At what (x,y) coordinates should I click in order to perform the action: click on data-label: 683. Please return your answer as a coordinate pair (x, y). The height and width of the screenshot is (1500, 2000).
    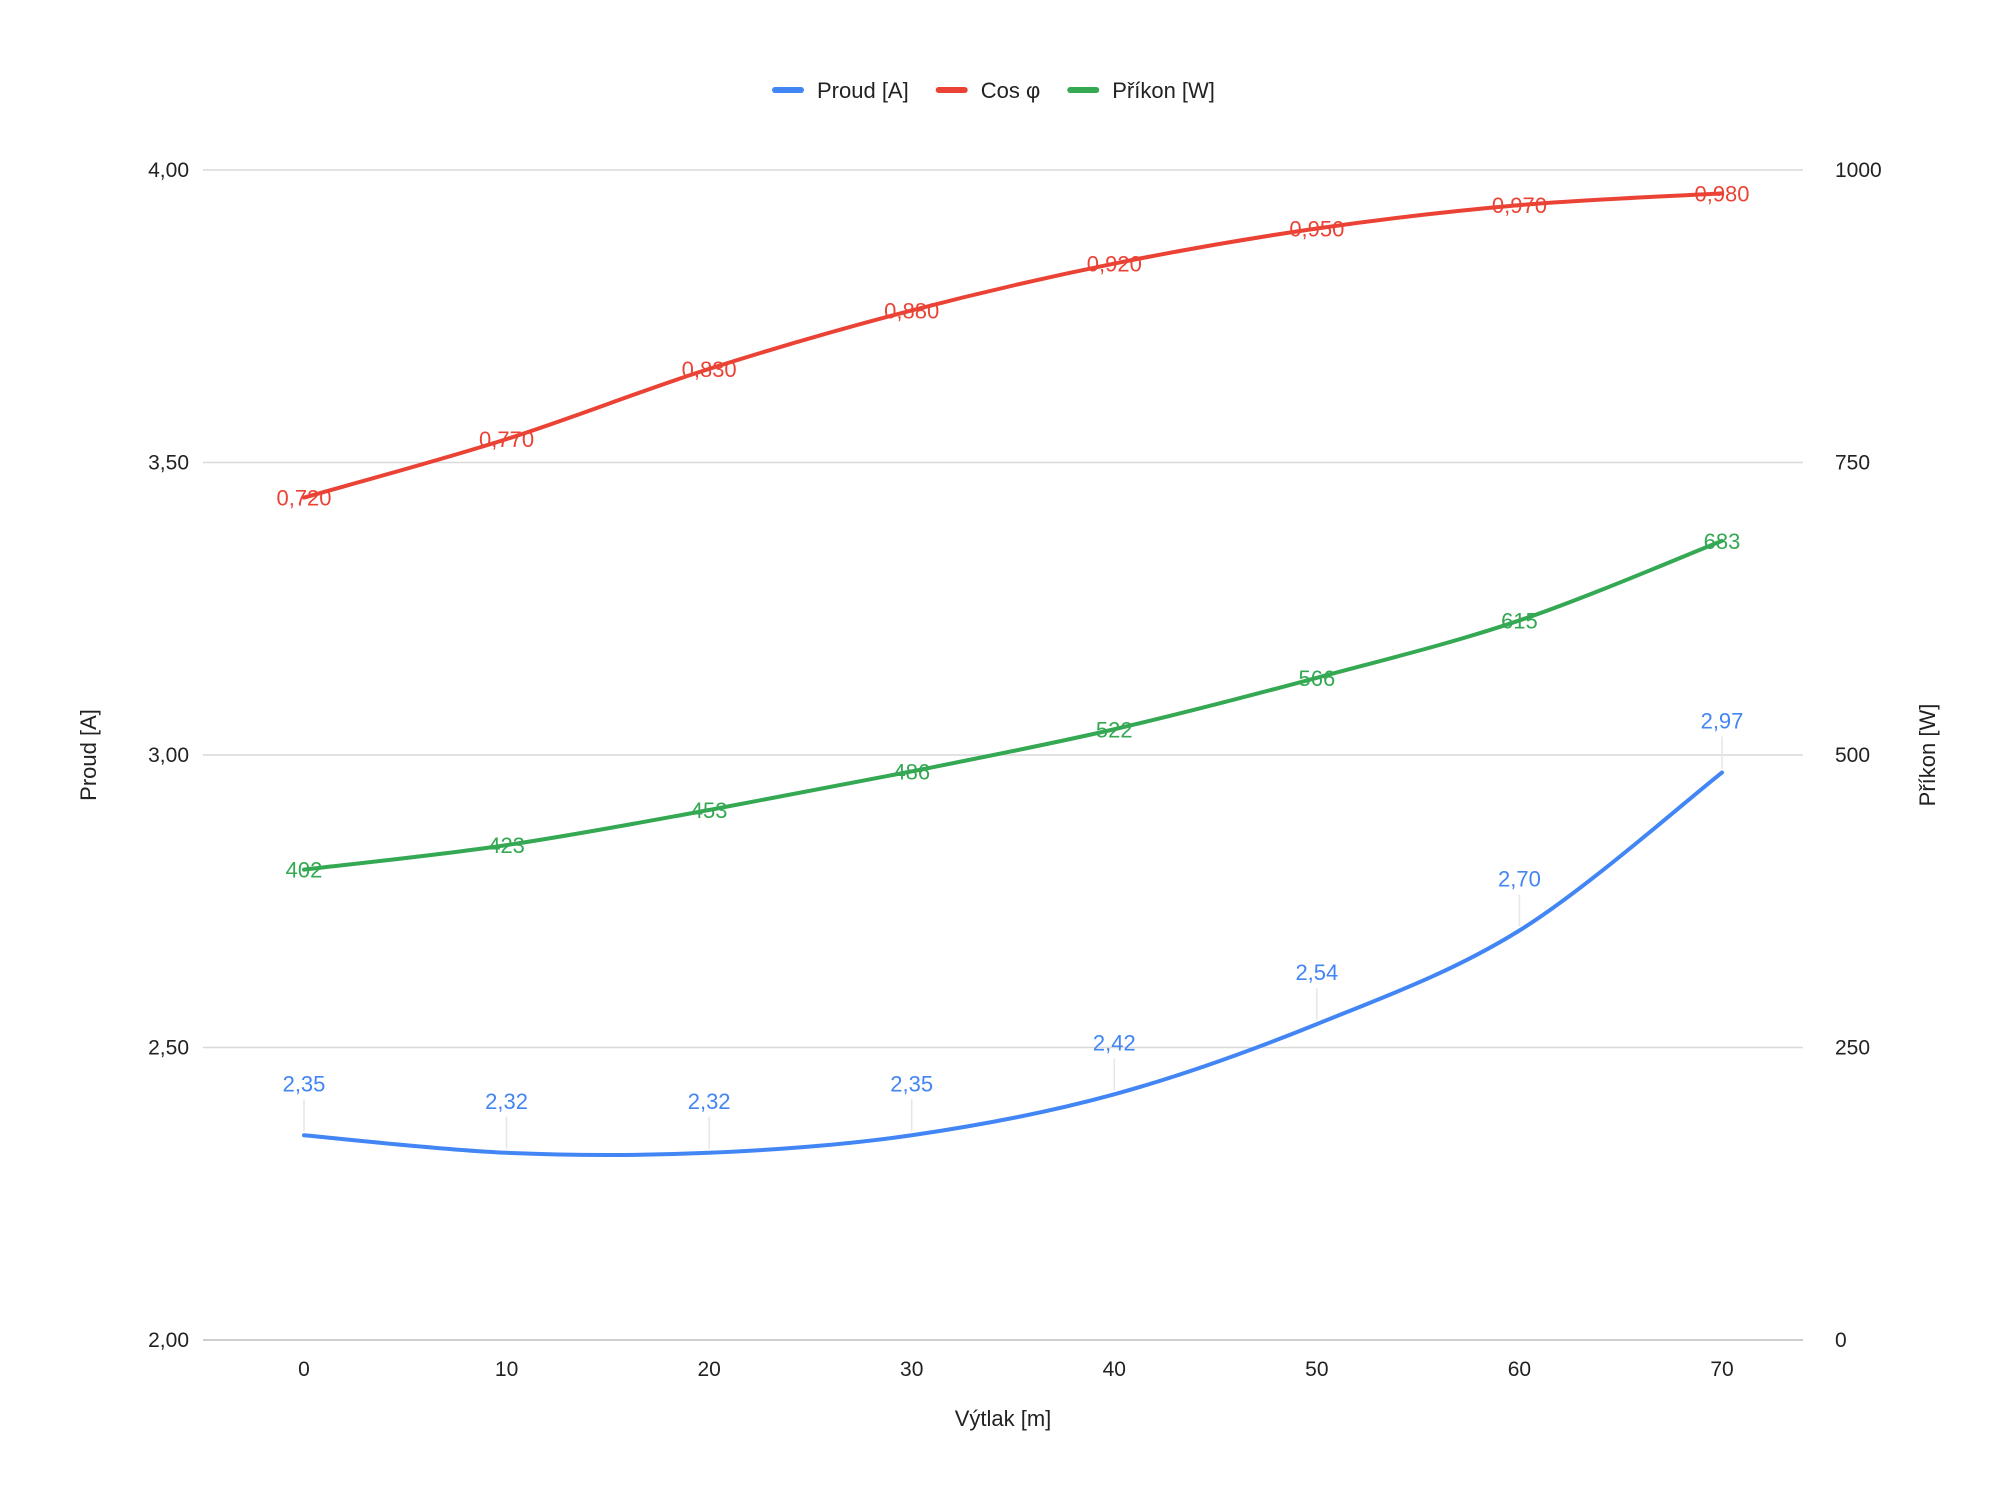
    Looking at the image, I should click on (1722, 541).